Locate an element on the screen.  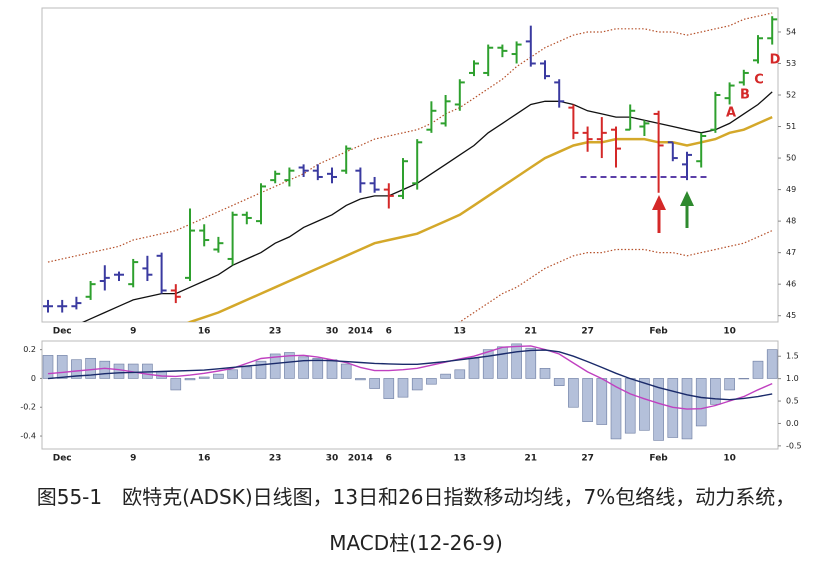
x-tick-label: 27 is located at coordinates (587, 332).